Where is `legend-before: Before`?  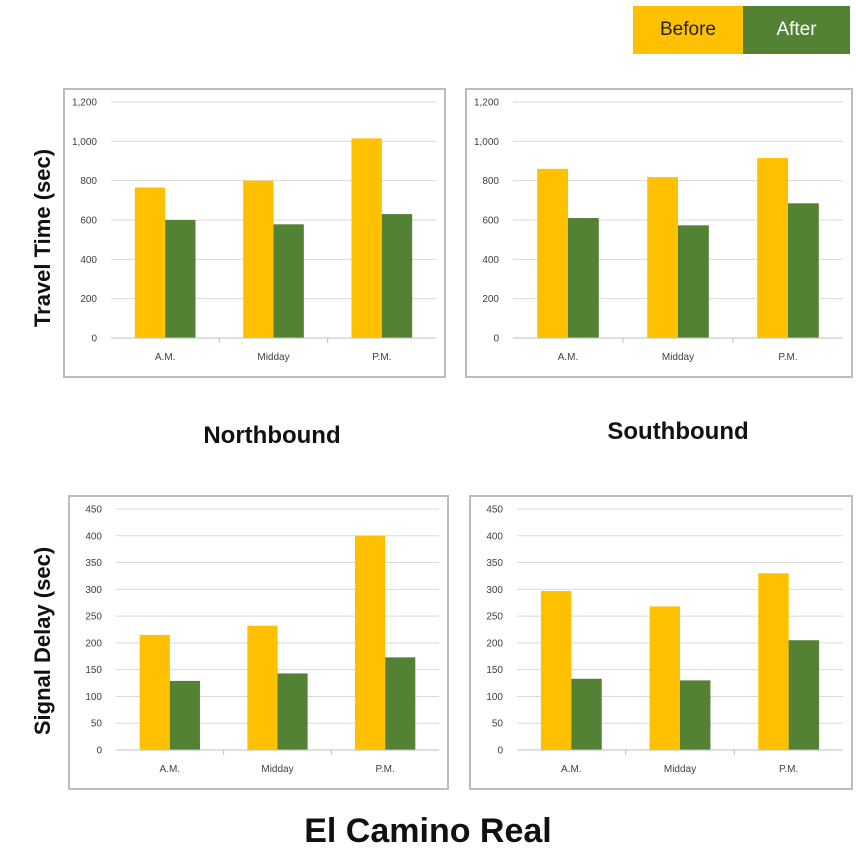
legend-before: Before is located at coordinates (688, 30).